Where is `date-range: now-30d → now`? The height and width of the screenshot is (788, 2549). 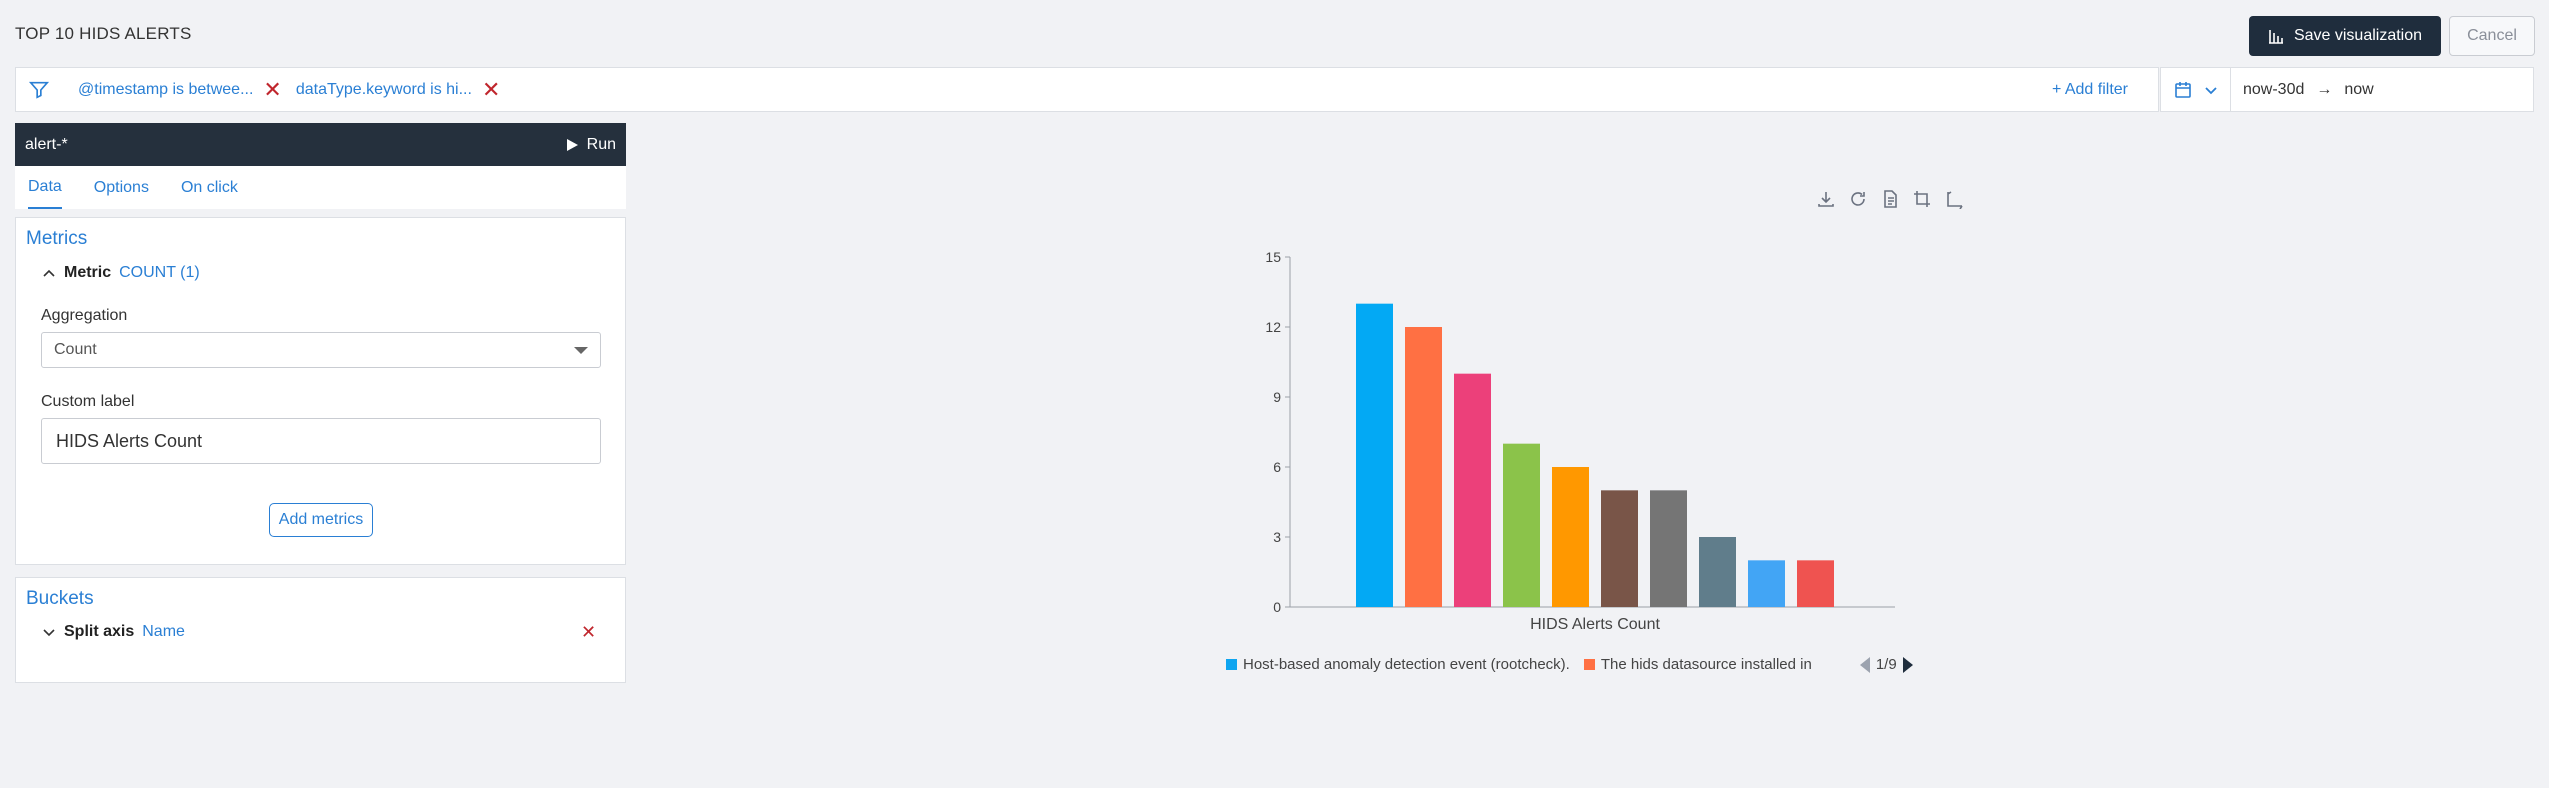 date-range: now-30d → now is located at coordinates (2302, 90).